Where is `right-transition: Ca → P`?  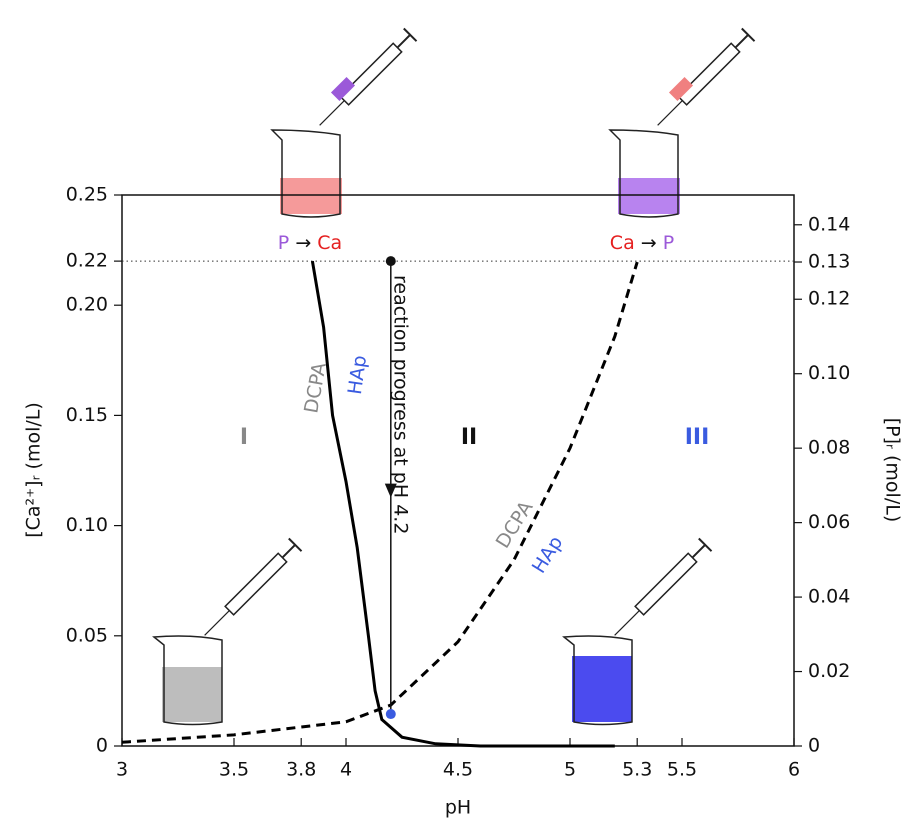 right-transition: Ca → P is located at coordinates (642, 243).